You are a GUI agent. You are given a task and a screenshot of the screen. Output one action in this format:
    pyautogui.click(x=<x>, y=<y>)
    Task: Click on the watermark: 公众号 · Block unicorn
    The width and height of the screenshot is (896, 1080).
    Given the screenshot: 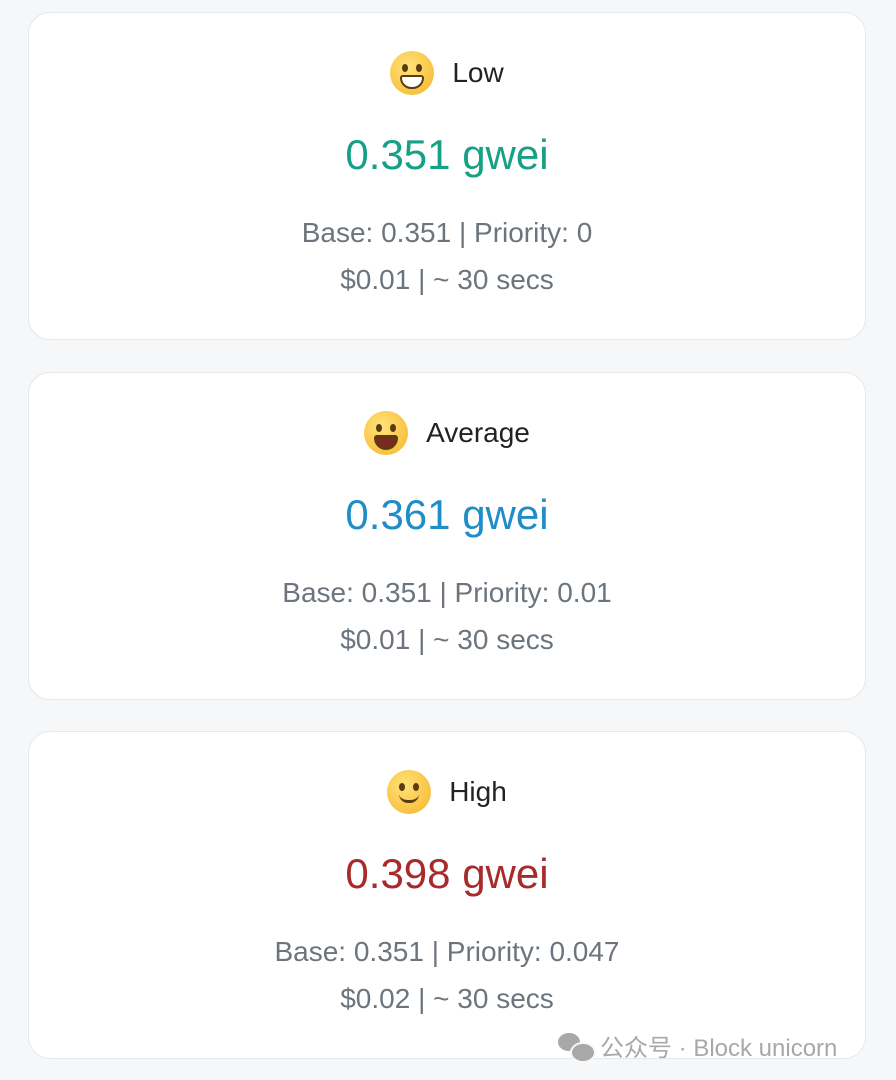 What is the action you would take?
    pyautogui.click(x=697, y=1045)
    